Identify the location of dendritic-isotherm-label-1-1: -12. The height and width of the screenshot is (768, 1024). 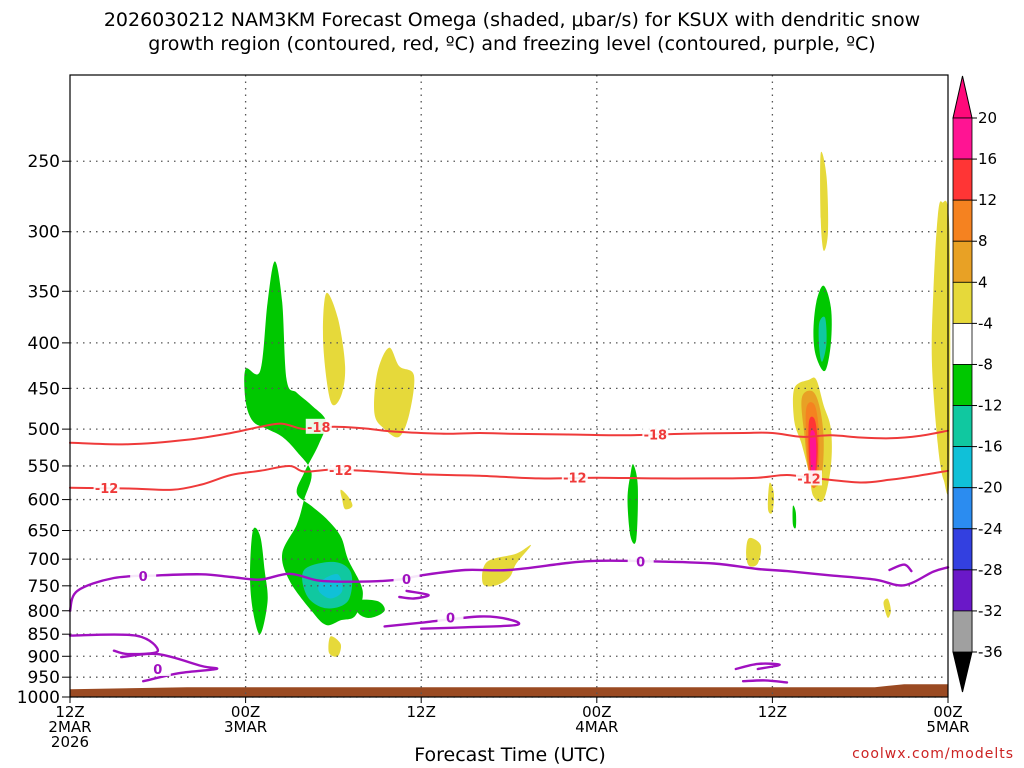
(341, 471).